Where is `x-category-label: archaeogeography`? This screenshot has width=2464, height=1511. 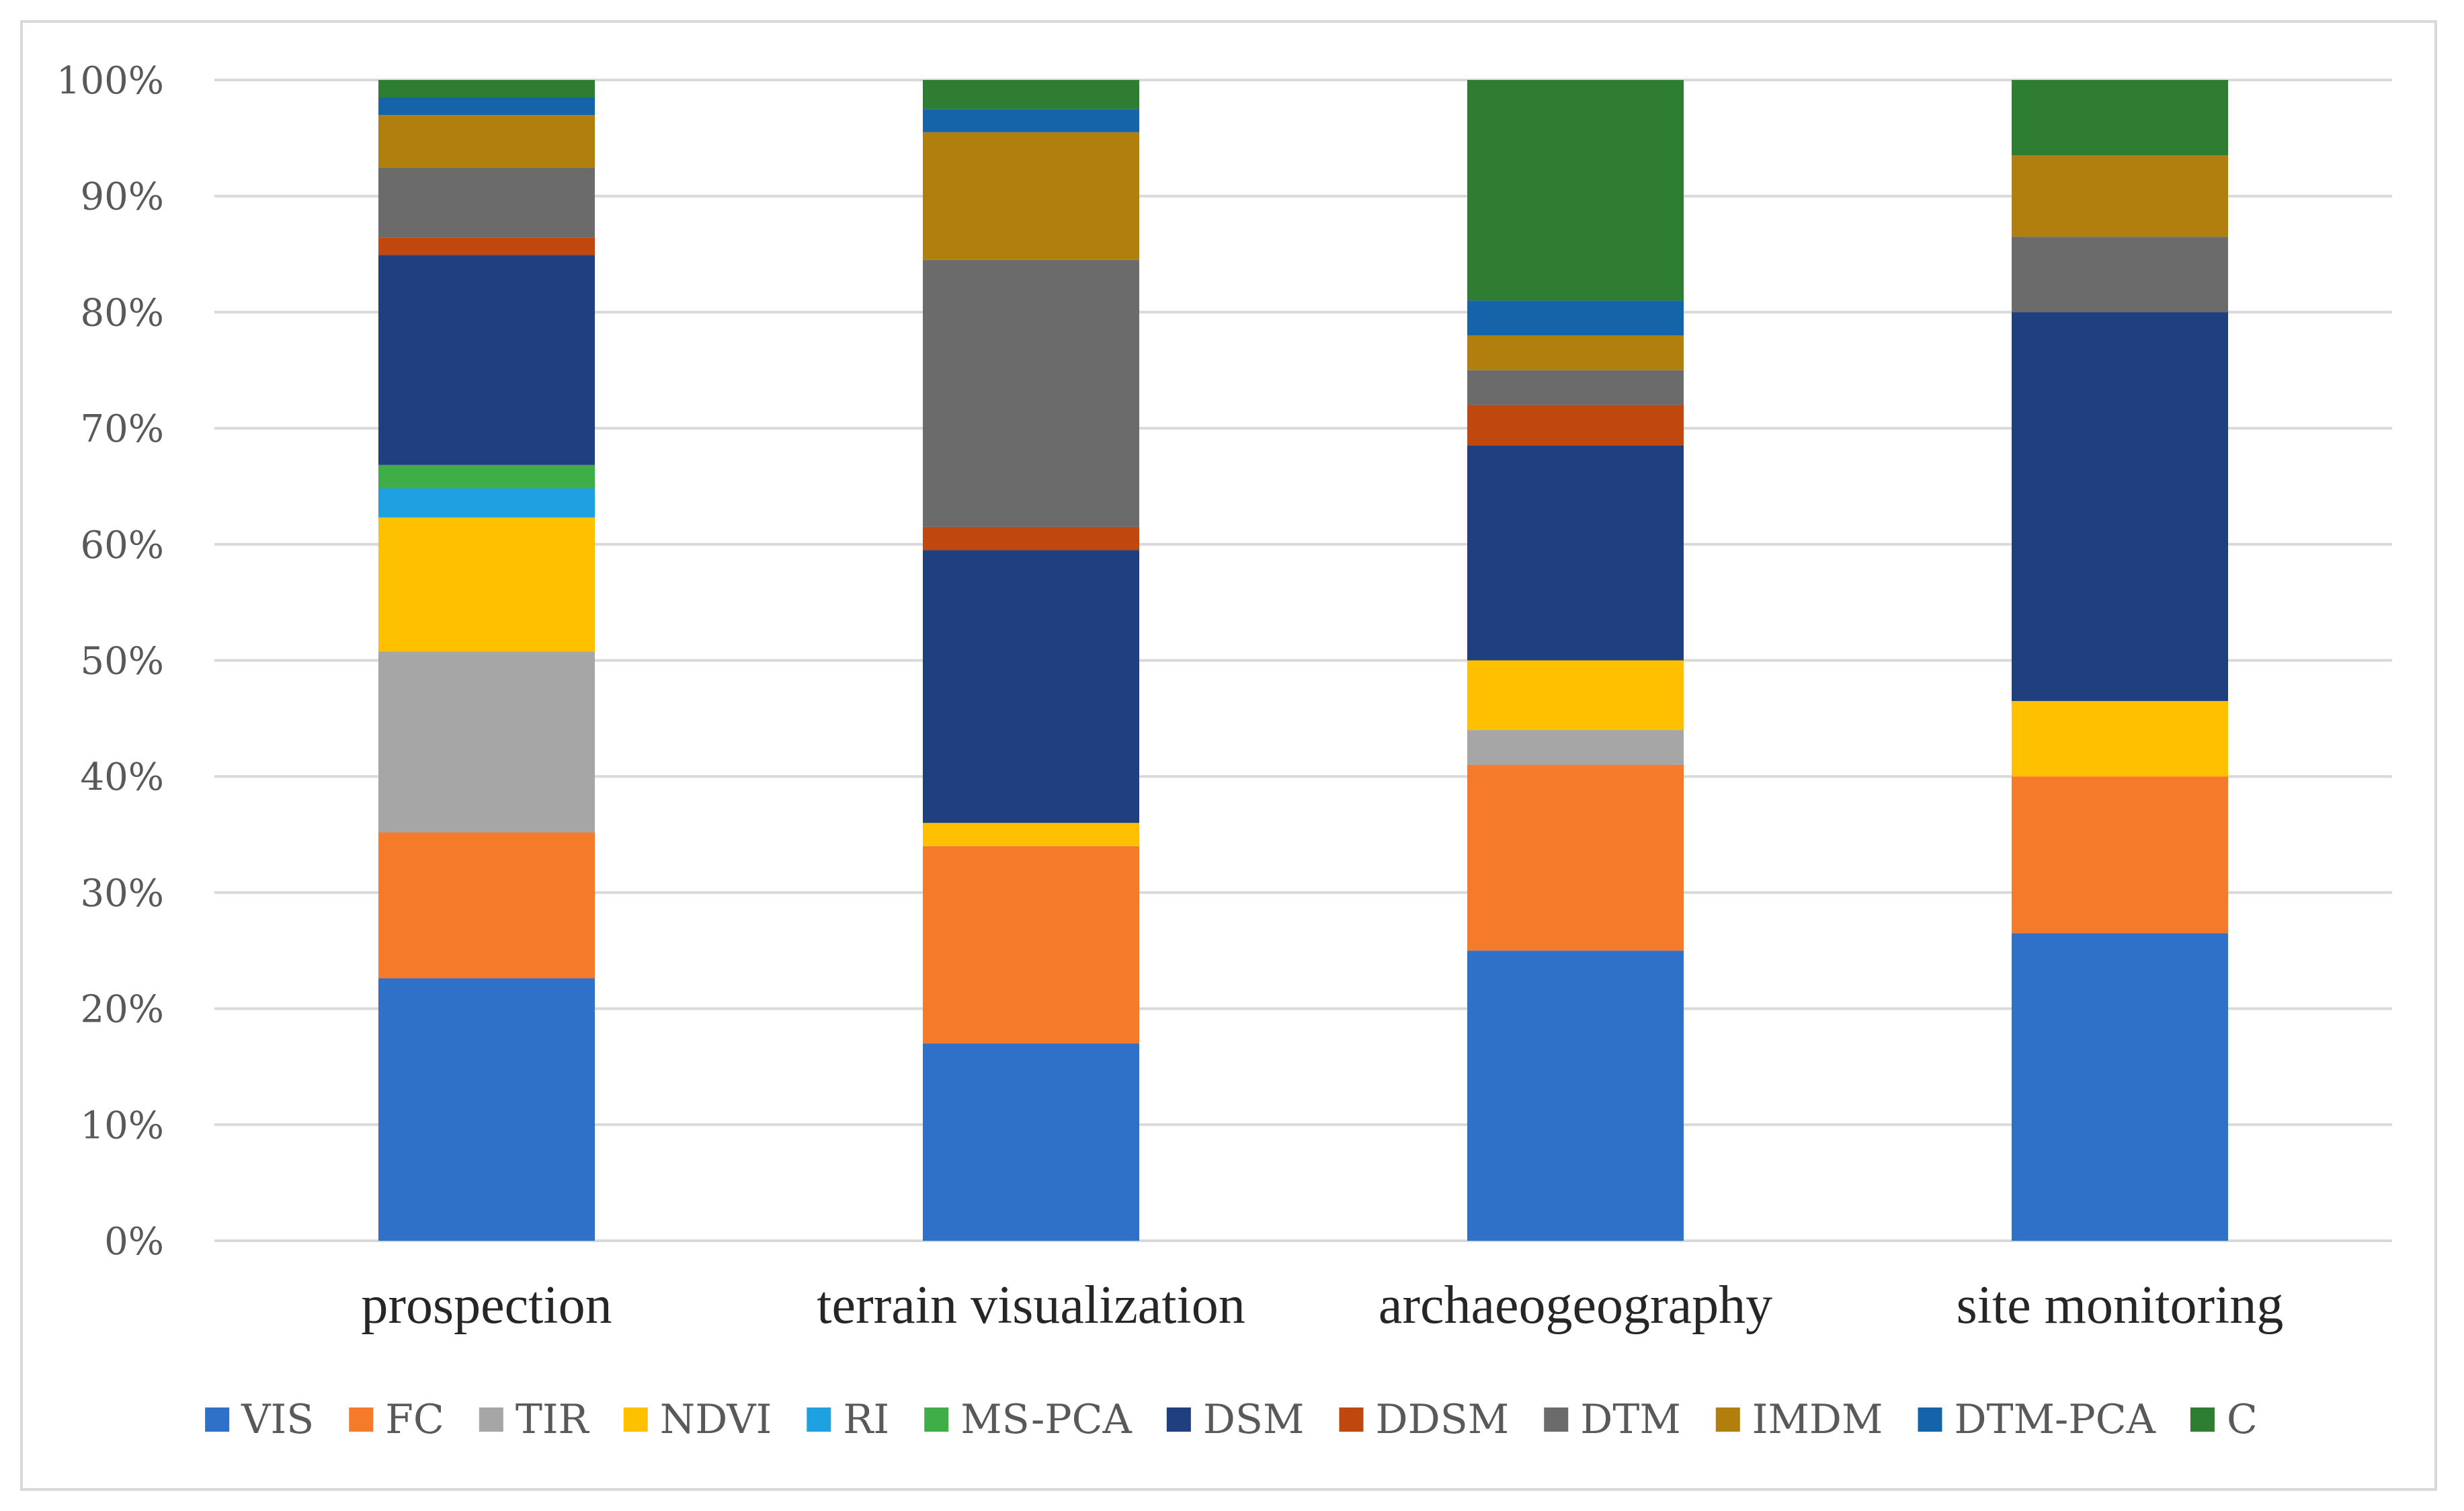
x-category-label: archaeogeography is located at coordinates (1575, 1305).